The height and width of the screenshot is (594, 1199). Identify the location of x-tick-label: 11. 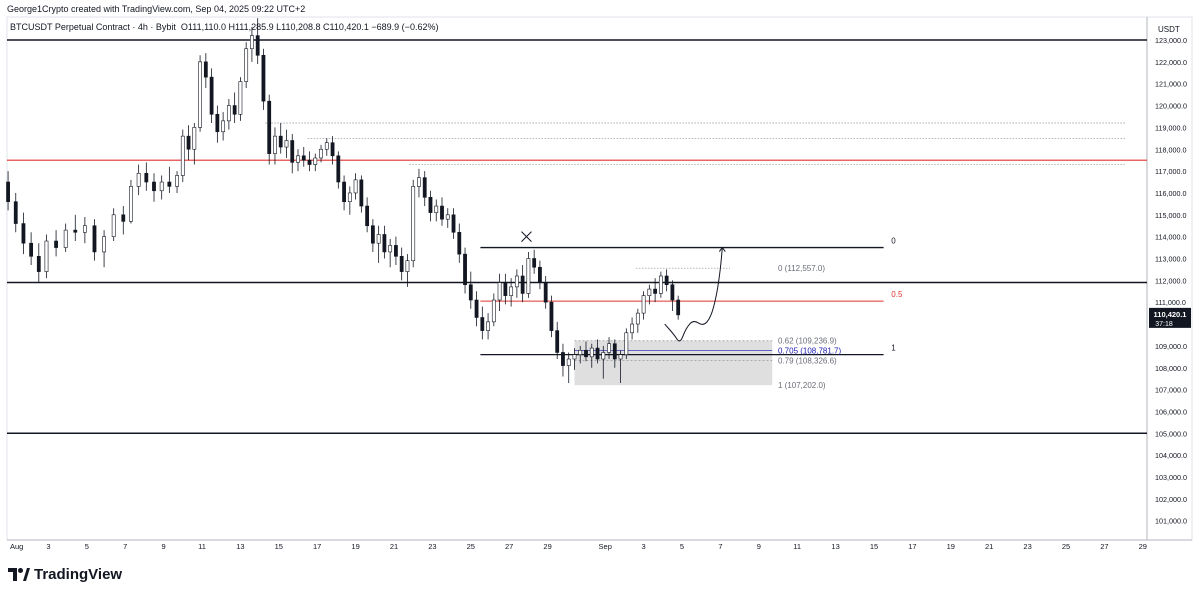
(797, 546).